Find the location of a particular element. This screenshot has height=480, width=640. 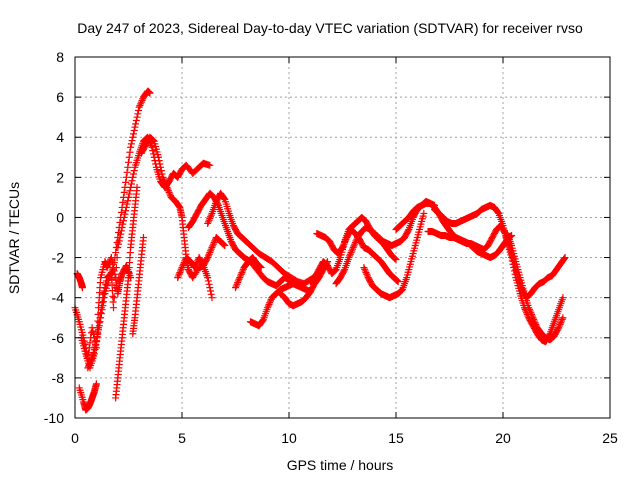

series-arc-f is located at coordinates (126, 292).